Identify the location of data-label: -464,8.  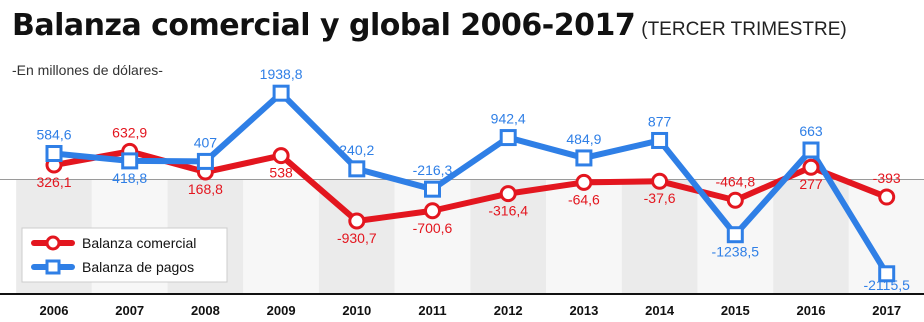
(735, 181).